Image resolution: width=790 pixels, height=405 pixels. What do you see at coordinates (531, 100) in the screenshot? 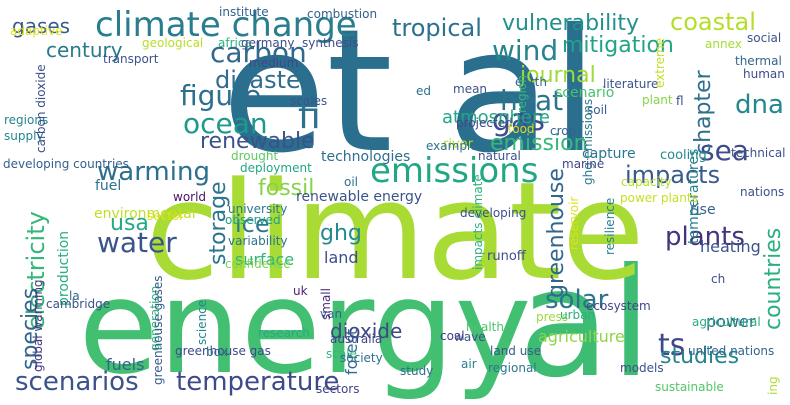
I see `word-heat: heat` at bounding box center [531, 100].